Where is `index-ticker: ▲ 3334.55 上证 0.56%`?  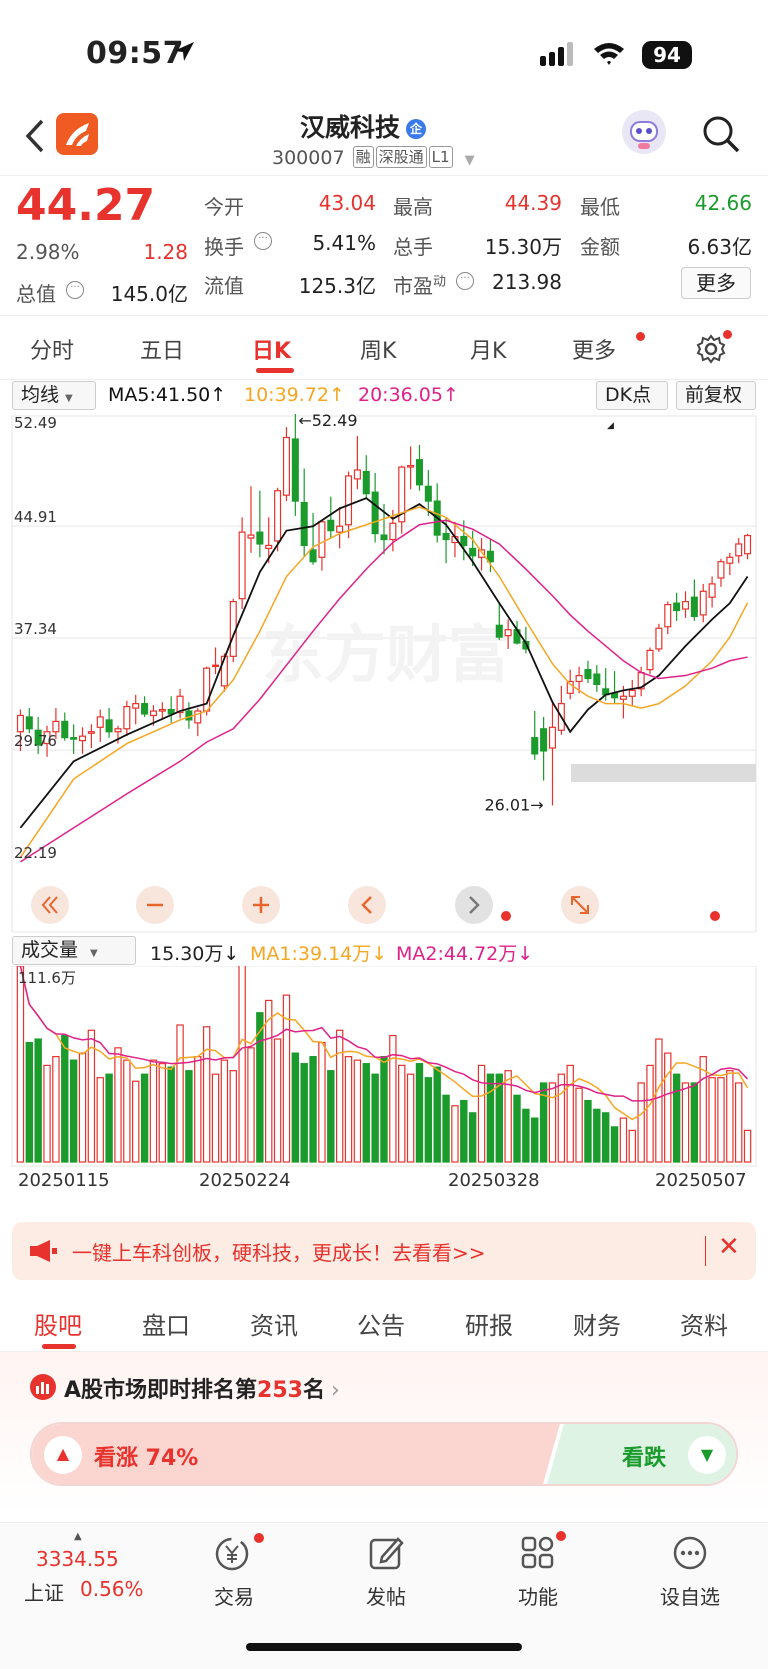
index-ticker: ▲ 3334.55 上证 0.56% is located at coordinates (95, 1571).